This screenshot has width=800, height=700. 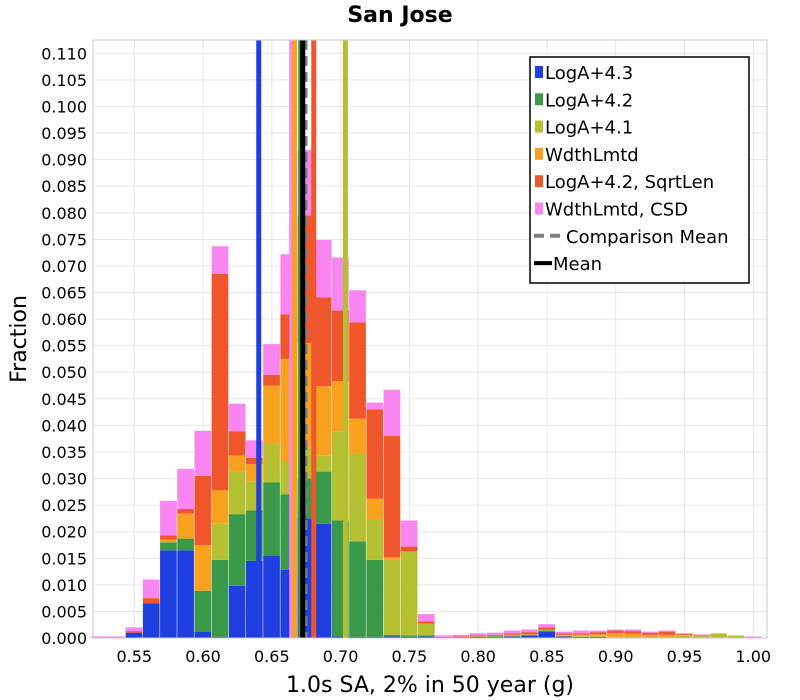 I want to click on y-tick-label: 0.055, so click(x=64, y=346).